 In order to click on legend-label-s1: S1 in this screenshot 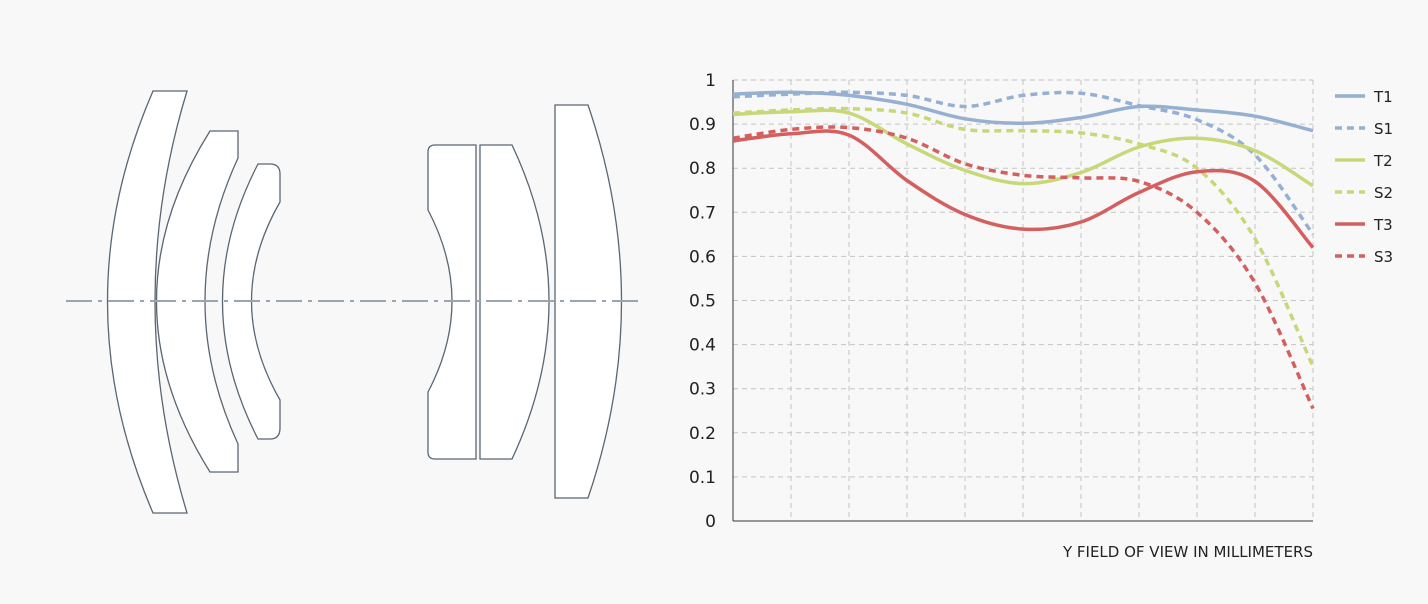, I will do `click(1383, 129)`.